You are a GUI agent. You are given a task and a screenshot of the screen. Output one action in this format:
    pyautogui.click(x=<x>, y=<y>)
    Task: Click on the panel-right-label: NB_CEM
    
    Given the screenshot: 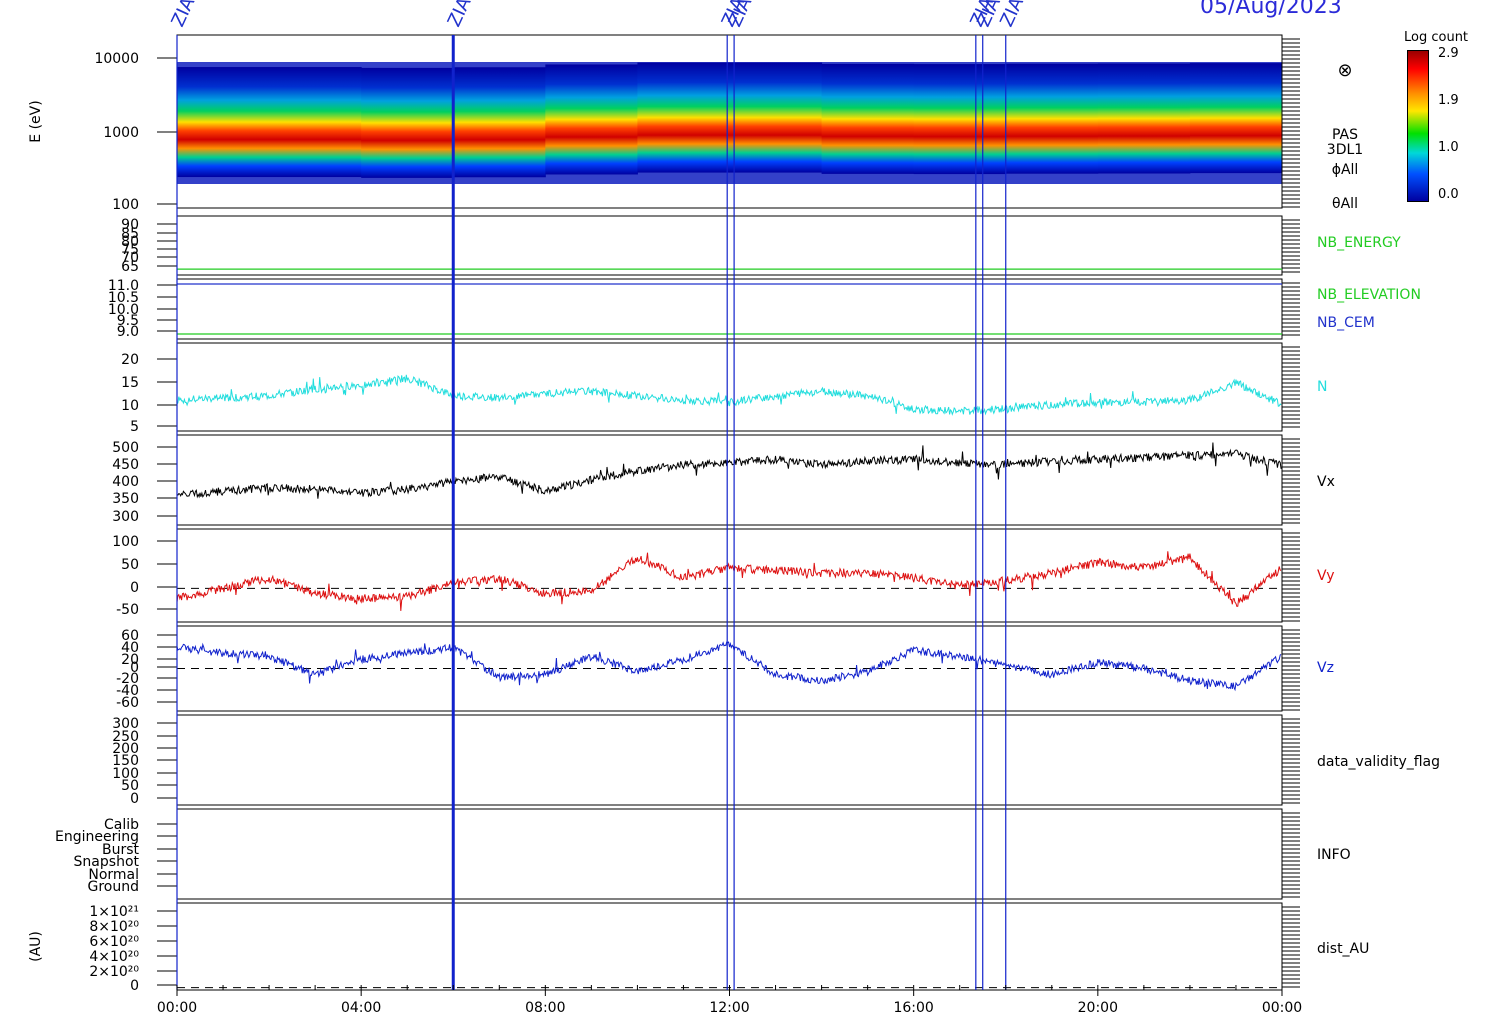 What is the action you would take?
    pyautogui.click(x=1346, y=323)
    